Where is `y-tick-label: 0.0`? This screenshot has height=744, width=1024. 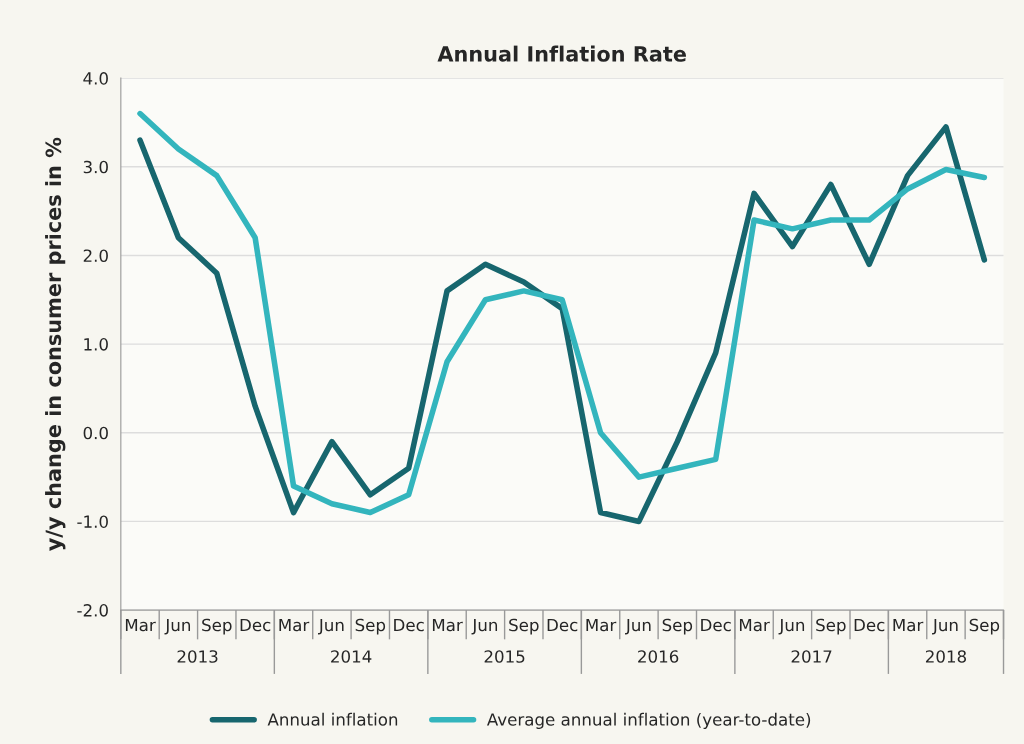
y-tick-label: 0.0 is located at coordinates (95, 433).